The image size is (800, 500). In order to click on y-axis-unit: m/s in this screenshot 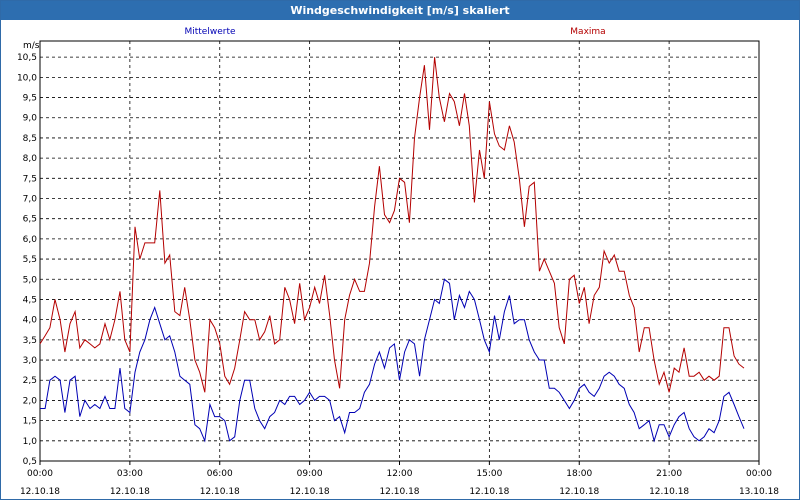, I will do `click(31, 46)`.